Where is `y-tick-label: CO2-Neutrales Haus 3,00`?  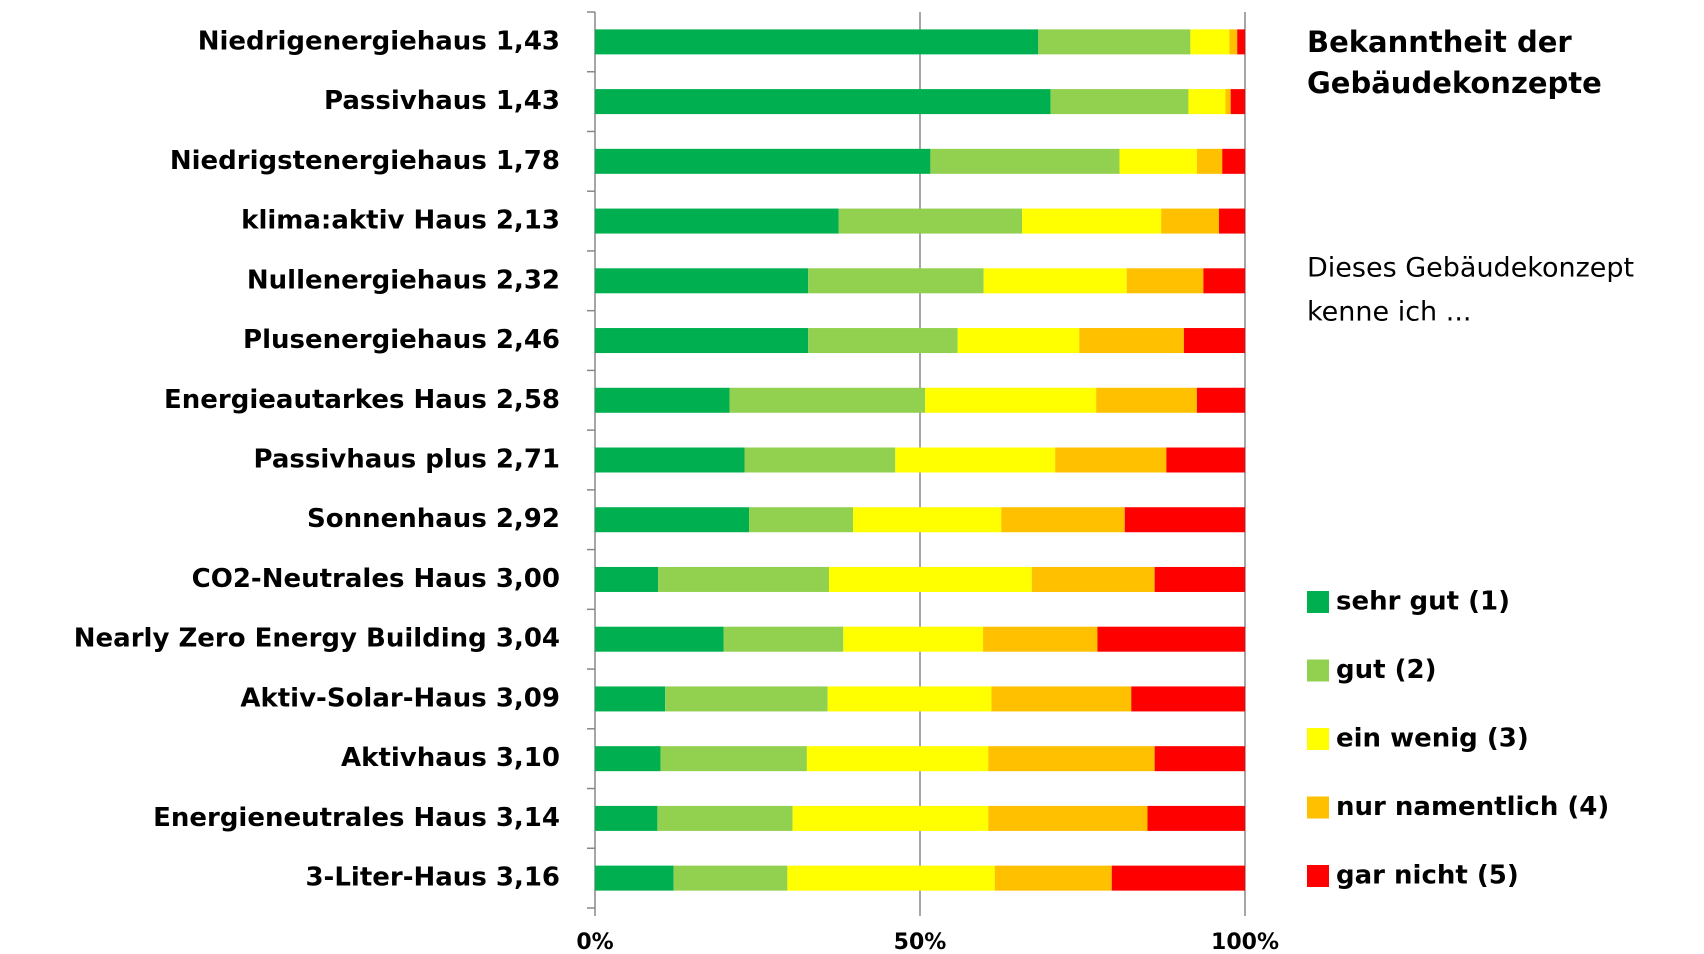 y-tick-label: CO2-Neutrales Haus 3,00 is located at coordinates (376, 579).